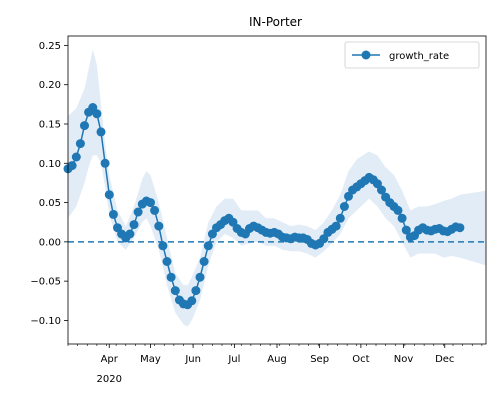 This screenshot has height=400, width=500. What do you see at coordinates (275, 22) in the screenshot?
I see `chart-title: IN-Porter` at bounding box center [275, 22].